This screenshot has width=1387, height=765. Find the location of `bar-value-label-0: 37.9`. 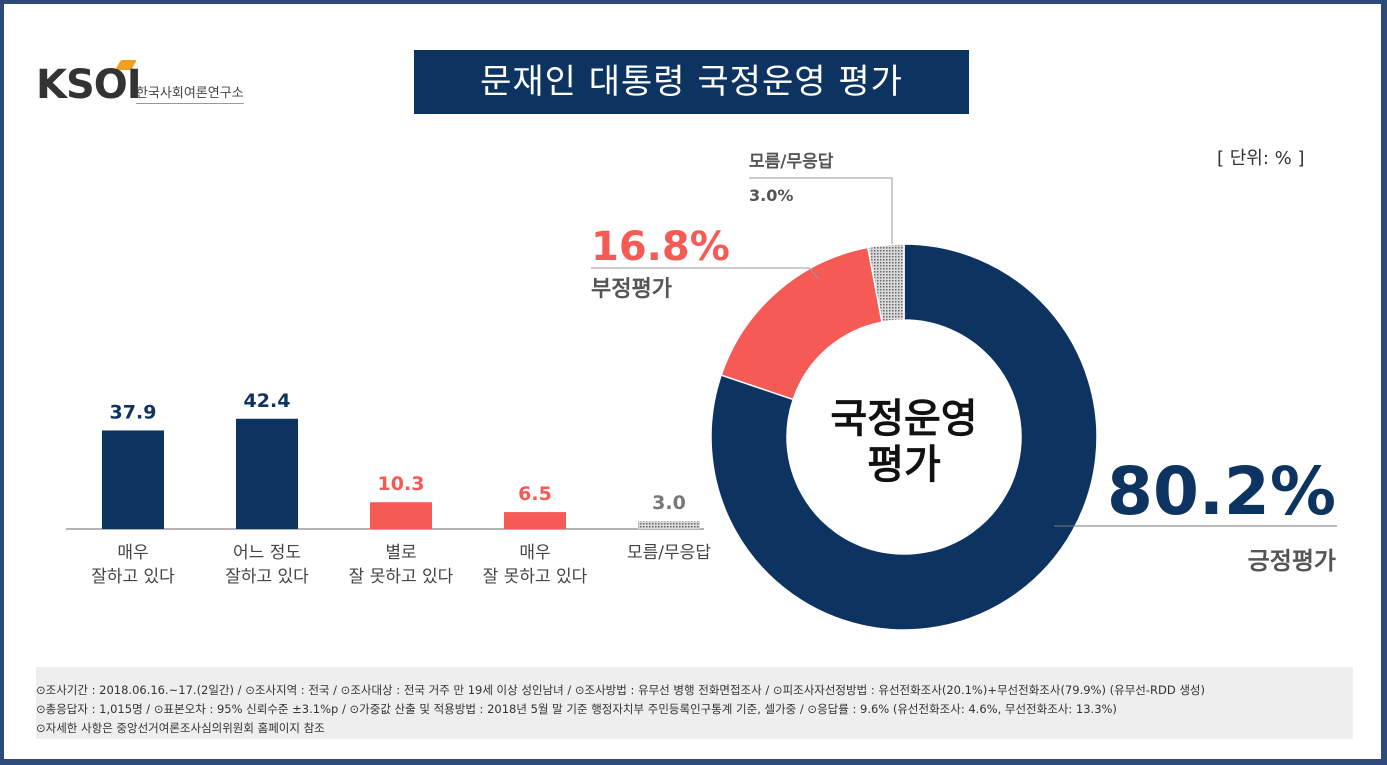

bar-value-label-0: 37.9 is located at coordinates (133, 412).